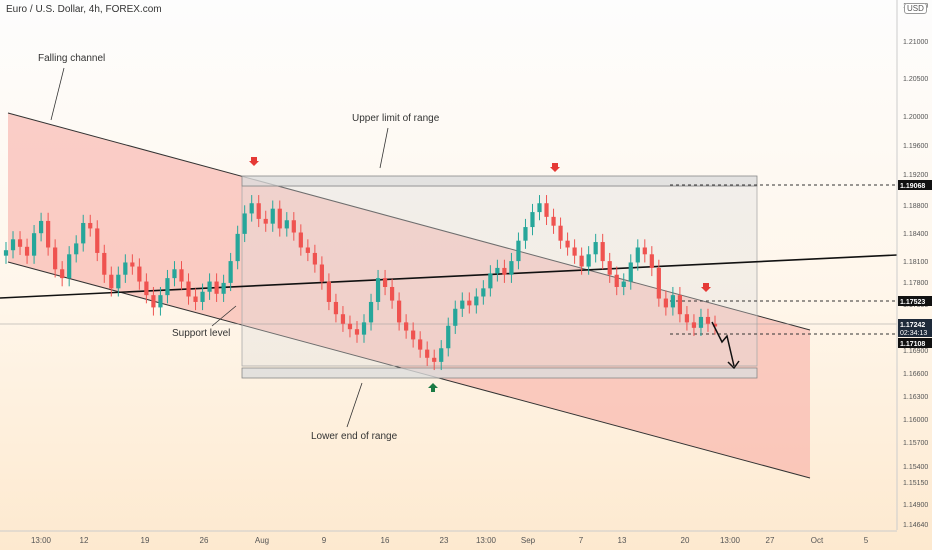  Describe the element at coordinates (913, 333) in the screenshot. I see `price-badge-timer: 02:34:13` at that location.